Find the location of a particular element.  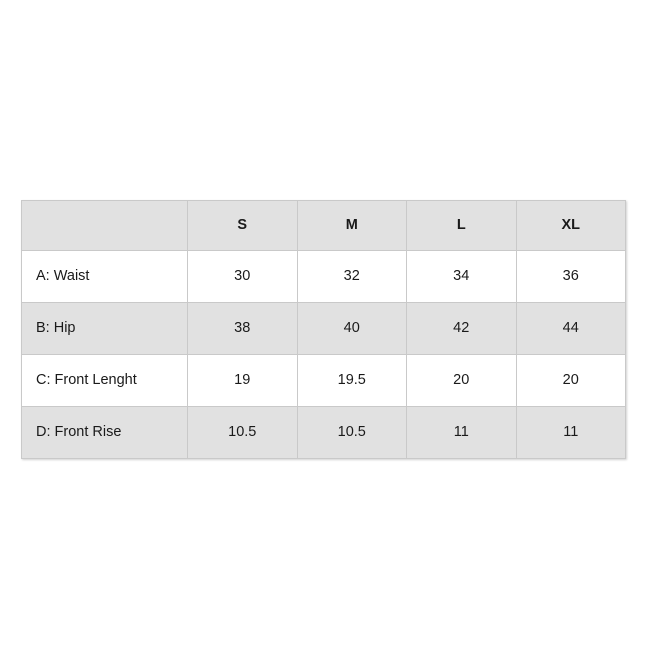

row-label-waist: A: Waist is located at coordinates (104, 276).